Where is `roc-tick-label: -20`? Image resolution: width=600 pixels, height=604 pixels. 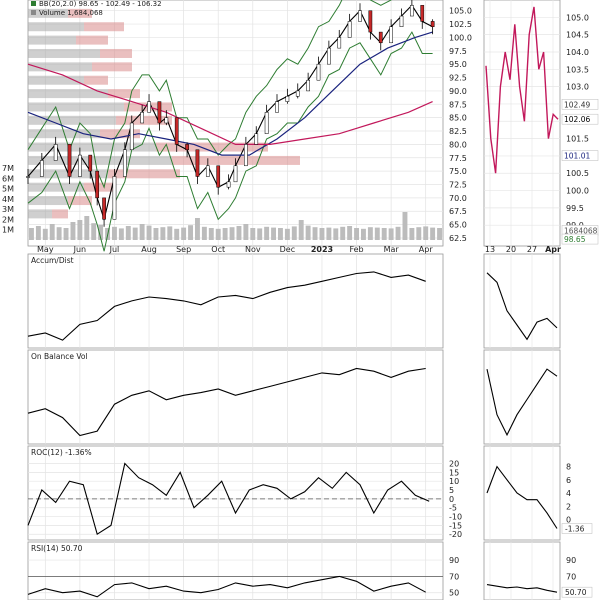 roc-tick-label: -20 is located at coordinates (455, 534).